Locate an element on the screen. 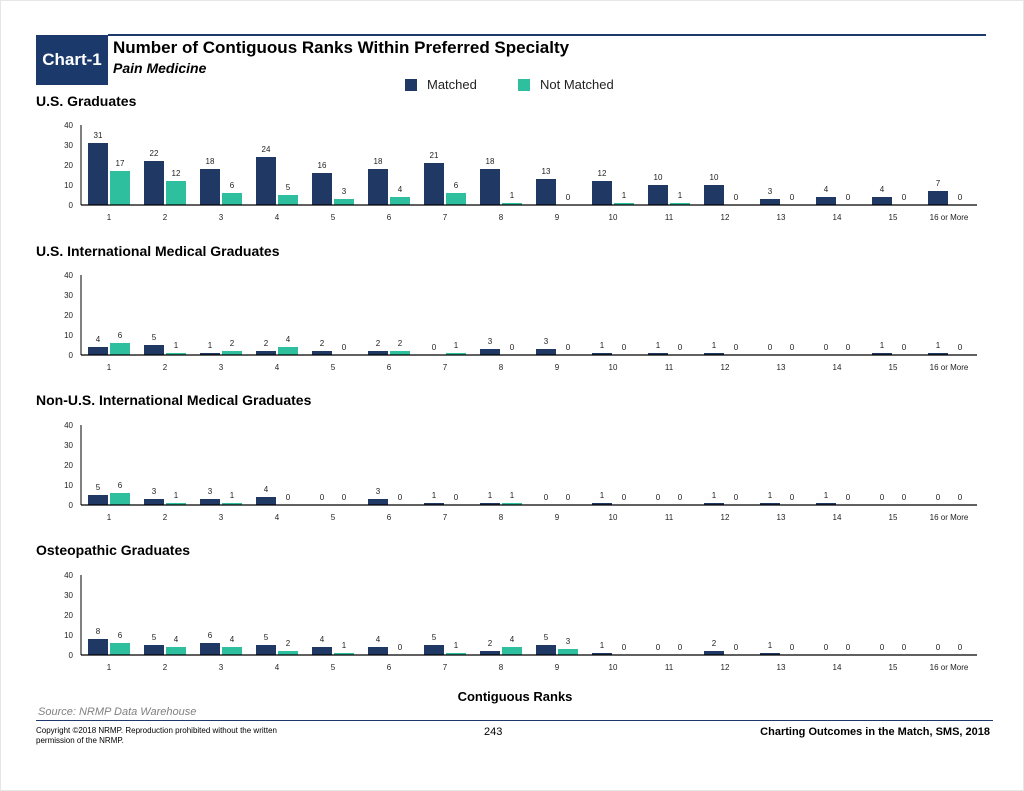 The height and width of the screenshot is (791, 1024). data-label: 22 is located at coordinates (154, 153).